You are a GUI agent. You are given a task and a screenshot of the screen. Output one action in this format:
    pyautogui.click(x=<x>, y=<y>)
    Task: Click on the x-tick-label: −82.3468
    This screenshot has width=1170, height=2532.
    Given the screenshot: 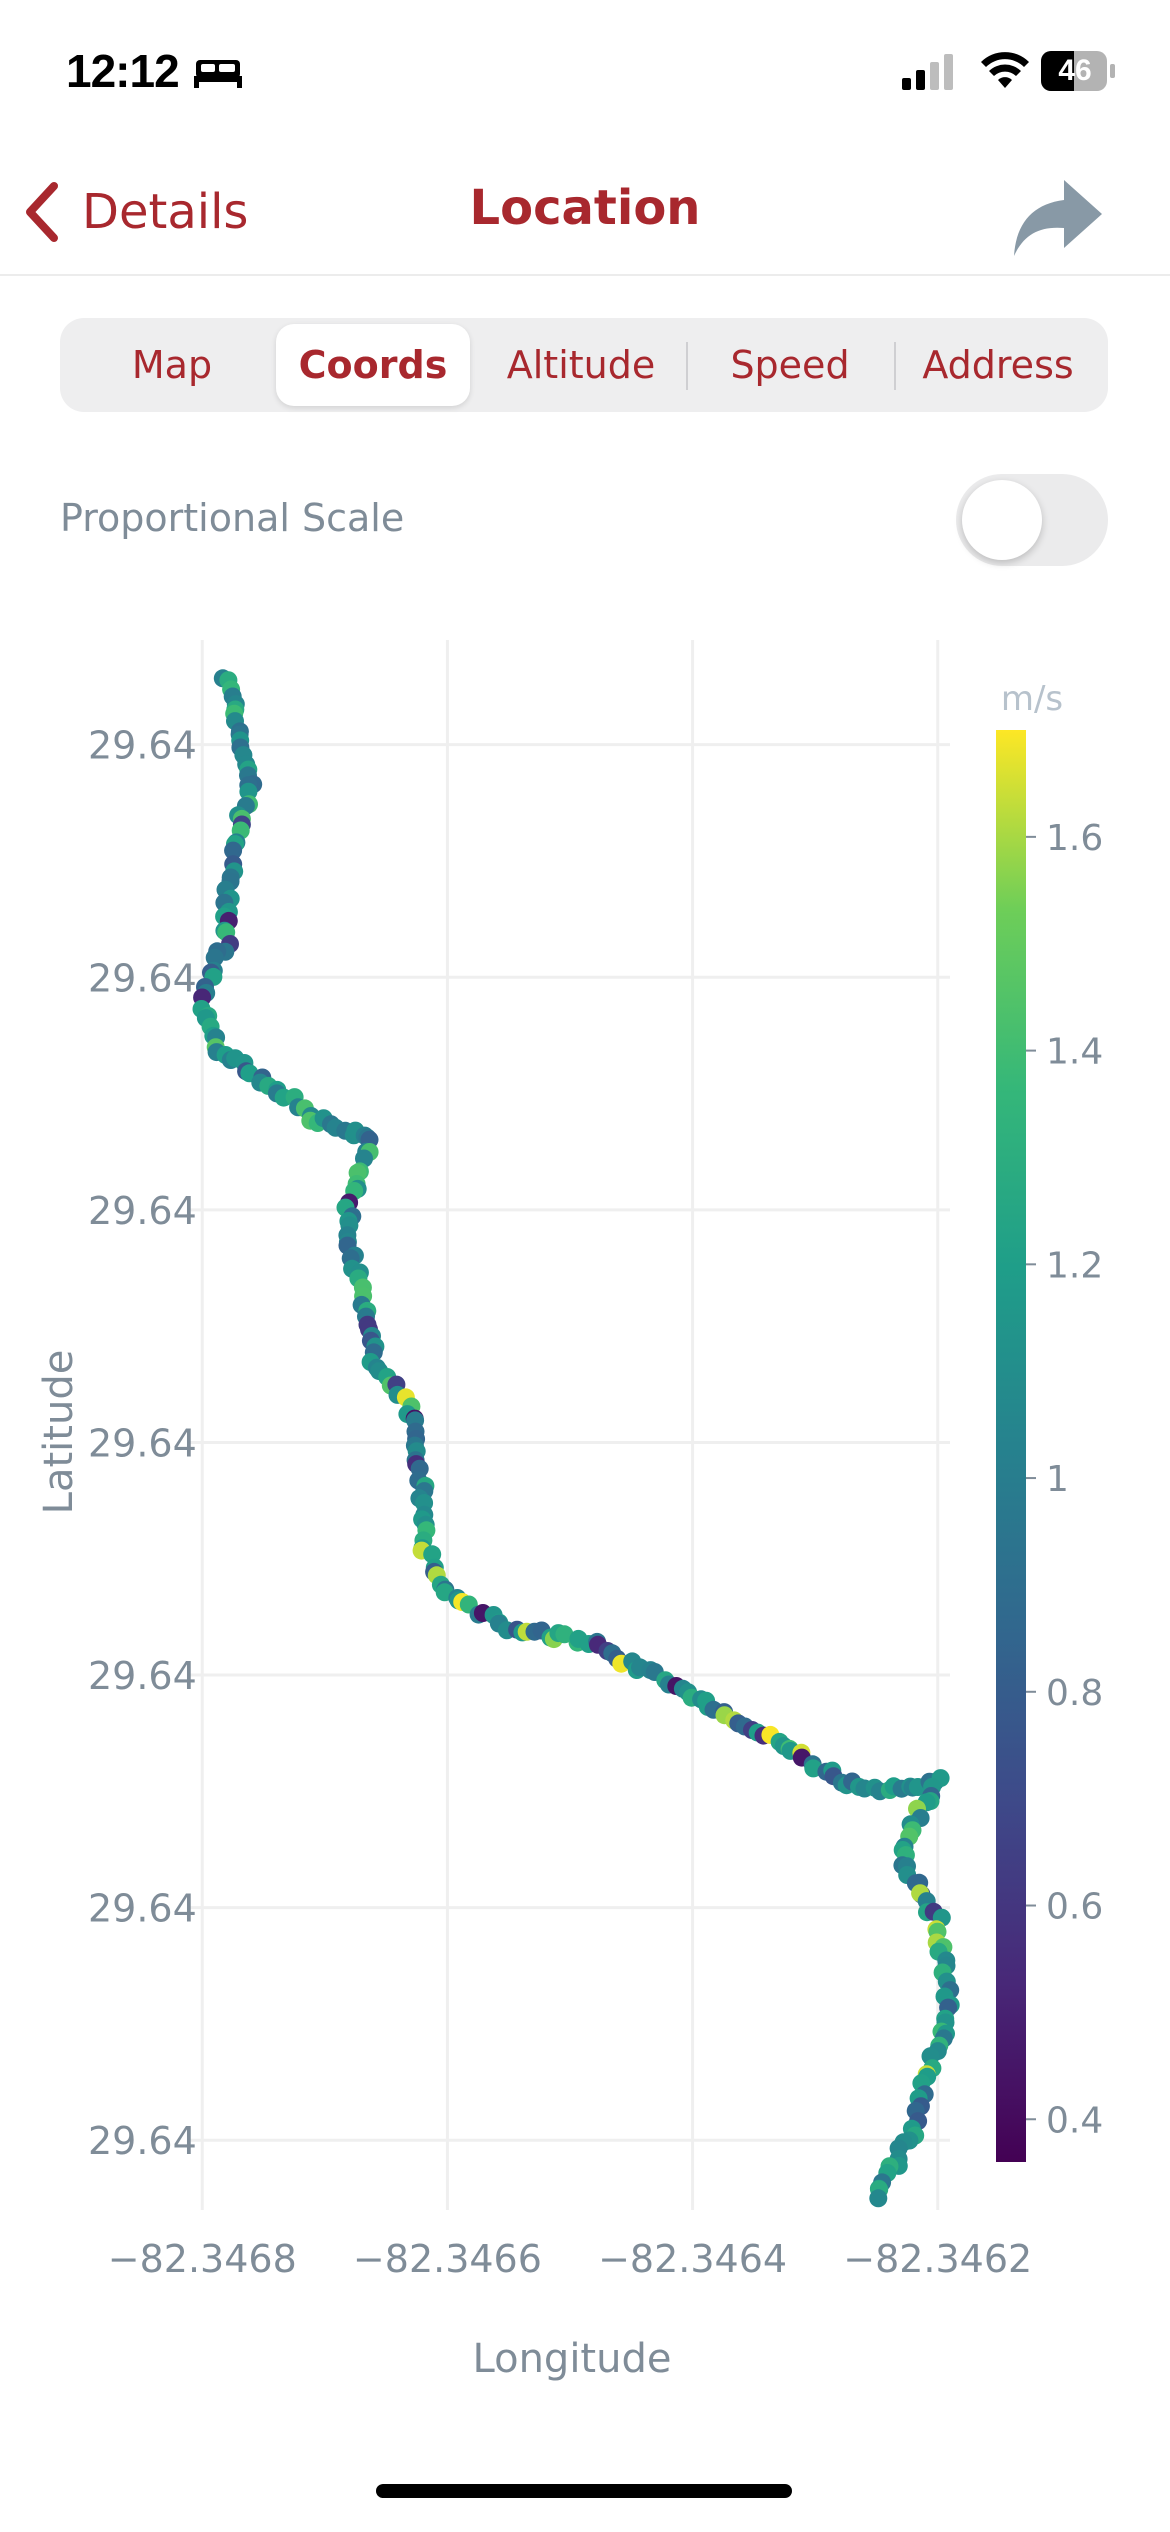 What is the action you would take?
    pyautogui.click(x=202, y=2259)
    